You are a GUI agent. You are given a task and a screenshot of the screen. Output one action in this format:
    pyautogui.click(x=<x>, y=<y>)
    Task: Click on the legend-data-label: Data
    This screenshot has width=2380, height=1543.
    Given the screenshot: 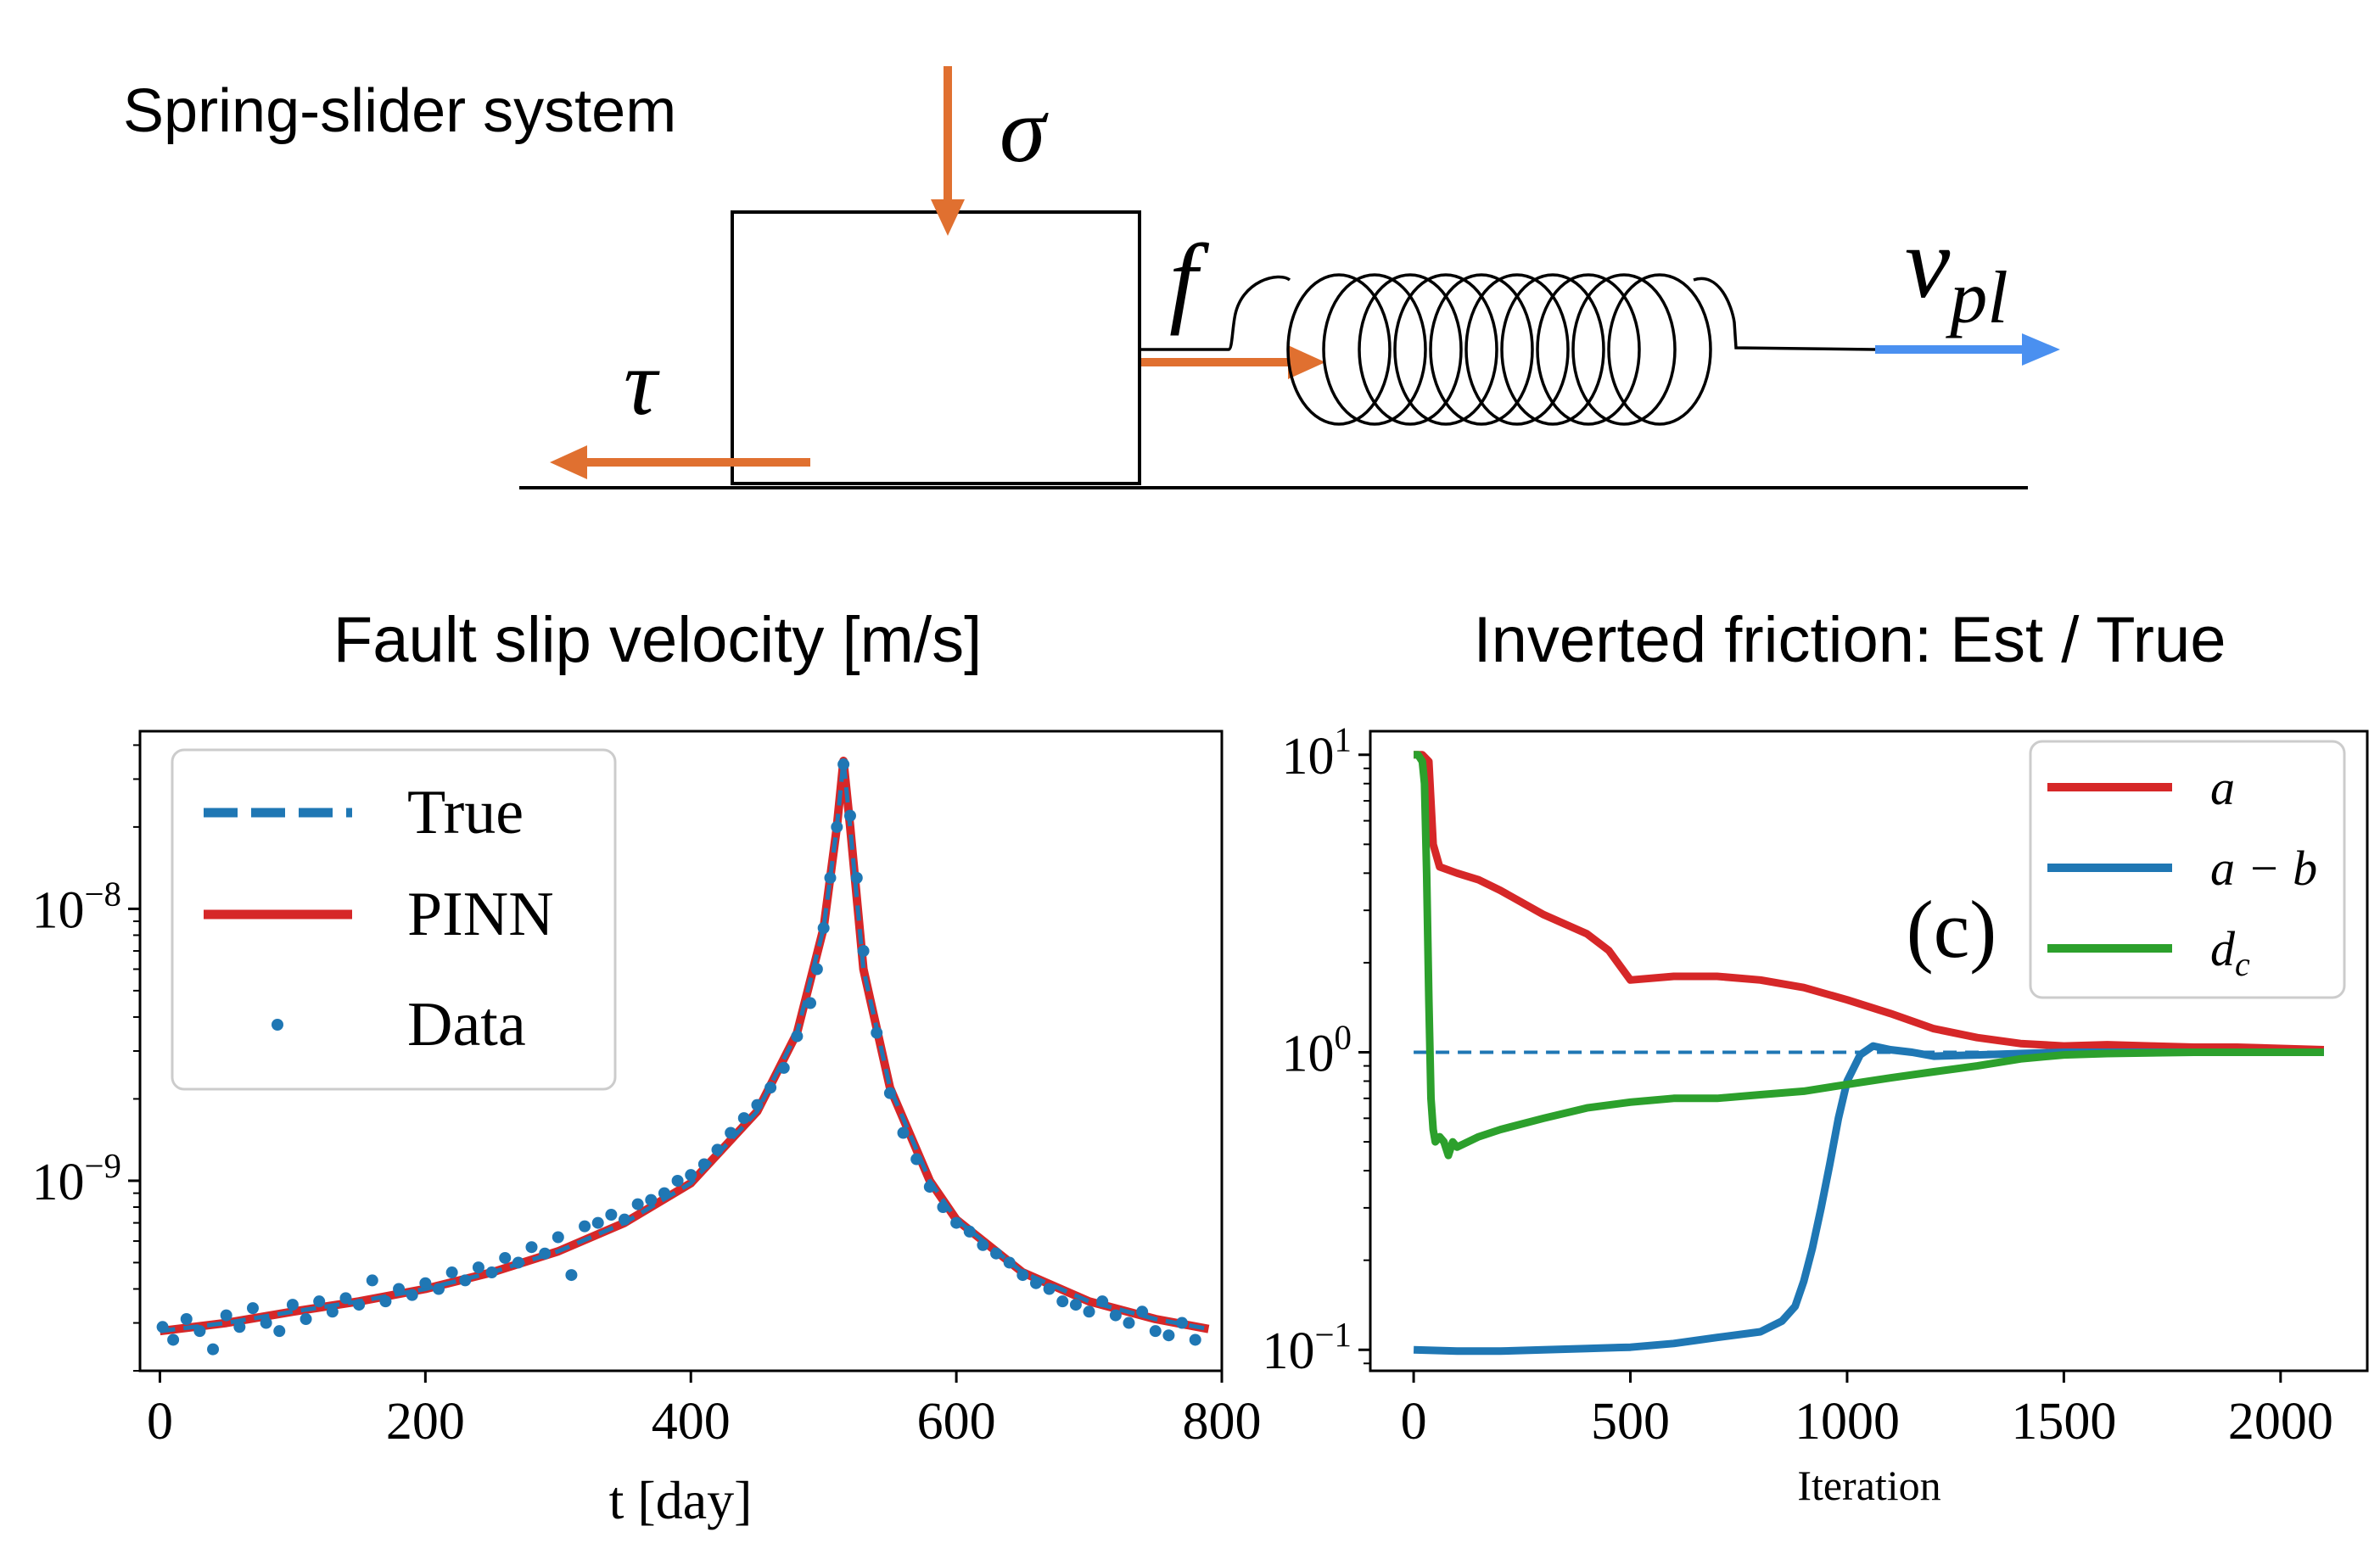 What is the action you would take?
    pyautogui.click(x=466, y=1024)
    